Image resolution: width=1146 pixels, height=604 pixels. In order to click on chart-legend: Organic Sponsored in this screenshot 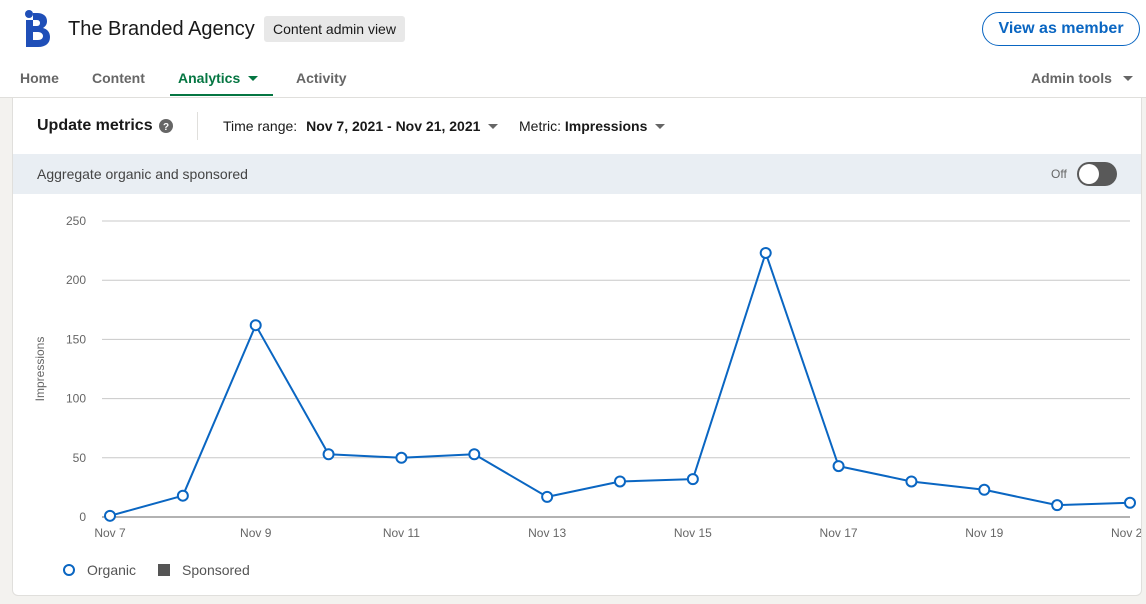, I will do `click(167, 570)`.